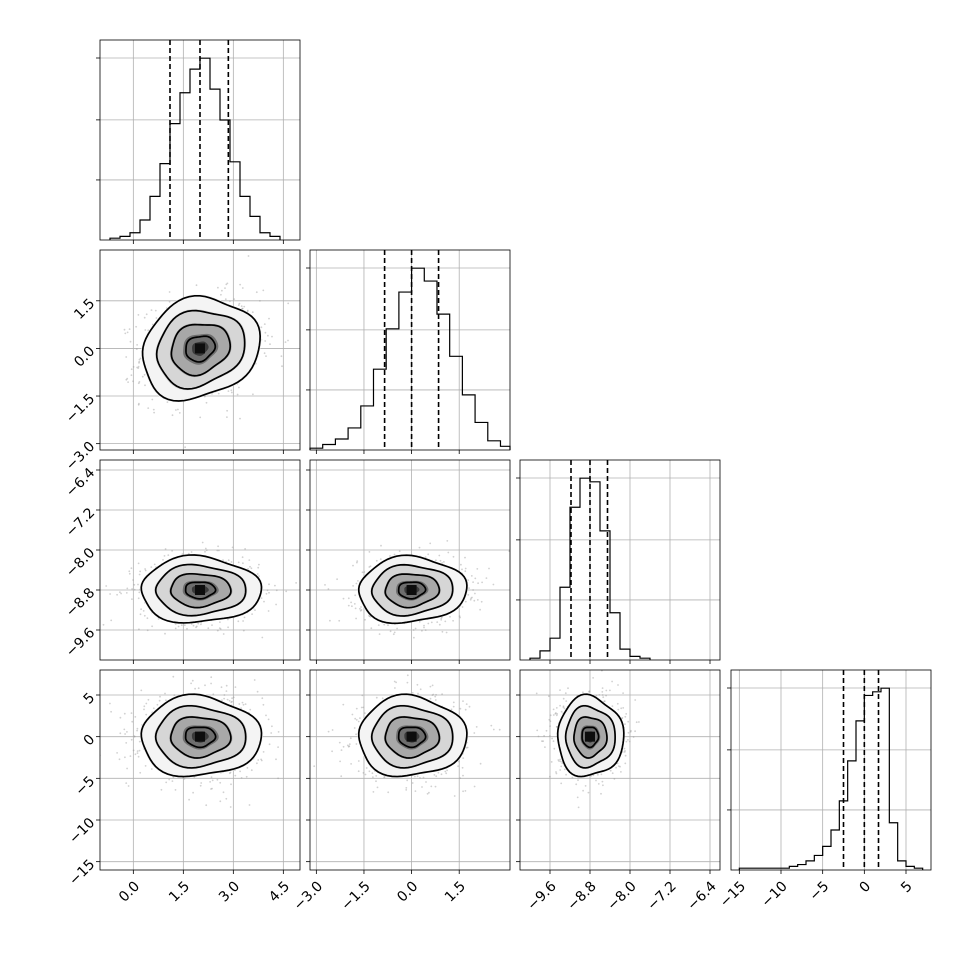 Image resolution: width=970 pixels, height=970 pixels. I want to click on y-tick-label-row2-1: −7.2, so click(80, 522).